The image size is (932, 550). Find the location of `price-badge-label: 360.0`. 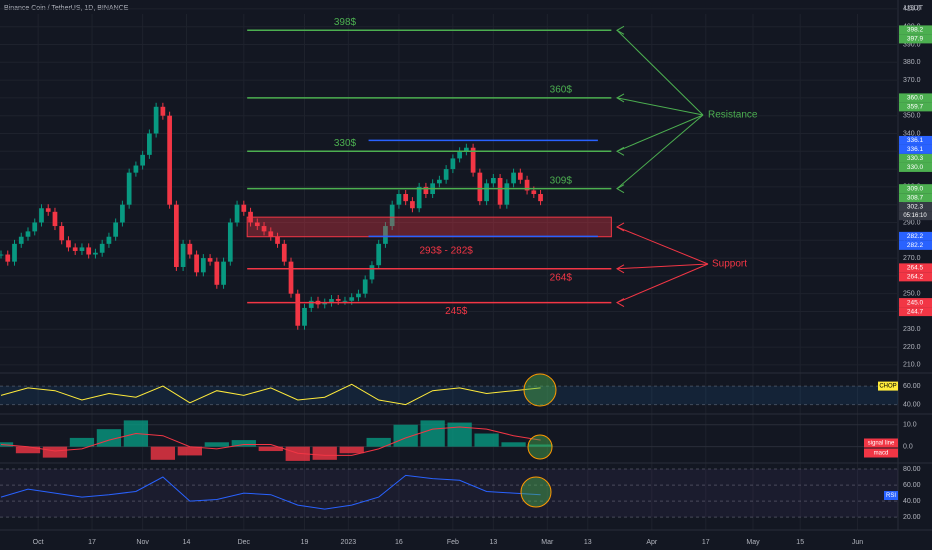

price-badge-label: 360.0 is located at coordinates (915, 98).